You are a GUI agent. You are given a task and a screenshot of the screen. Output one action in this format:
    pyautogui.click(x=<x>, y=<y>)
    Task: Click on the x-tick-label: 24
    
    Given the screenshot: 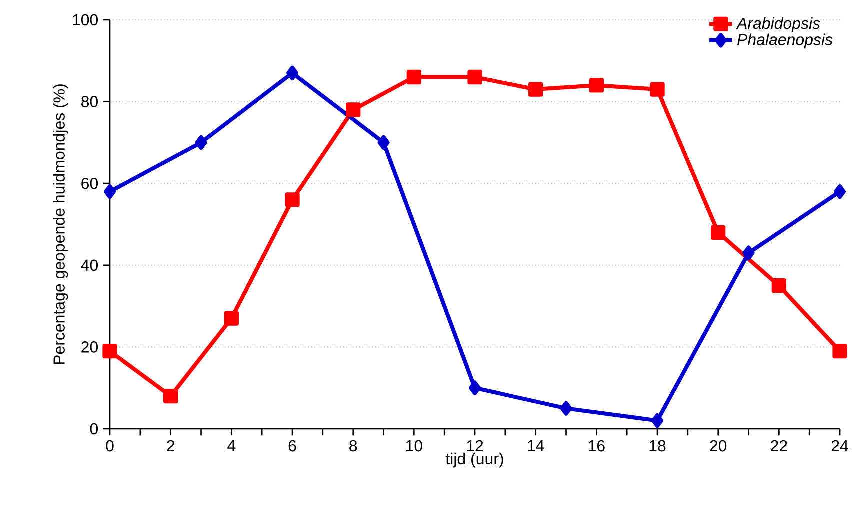 What is the action you would take?
    pyautogui.click(x=840, y=446)
    